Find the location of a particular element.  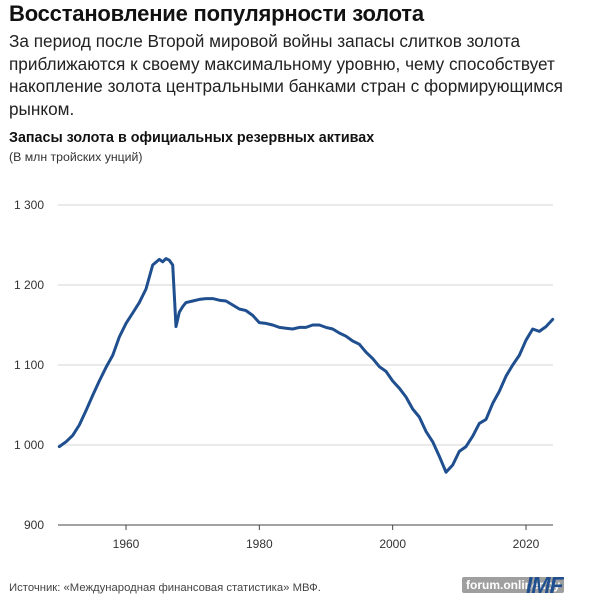

y-tick-label: 1 100 is located at coordinates (29, 365).